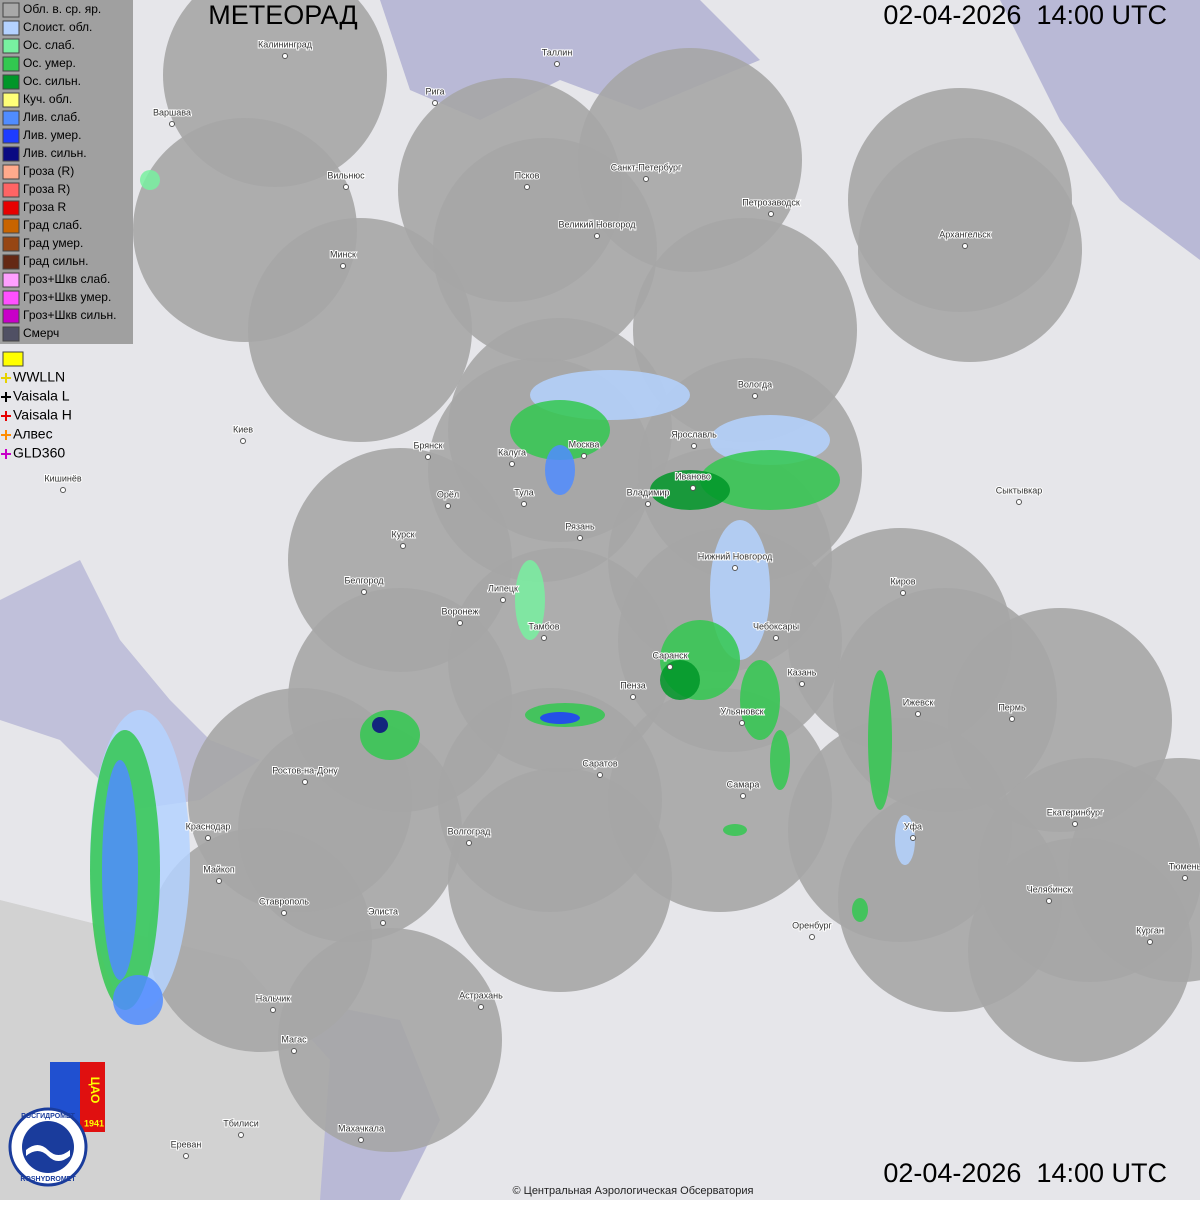  I want to click on city-label: Петрозаводск, so click(771, 202).